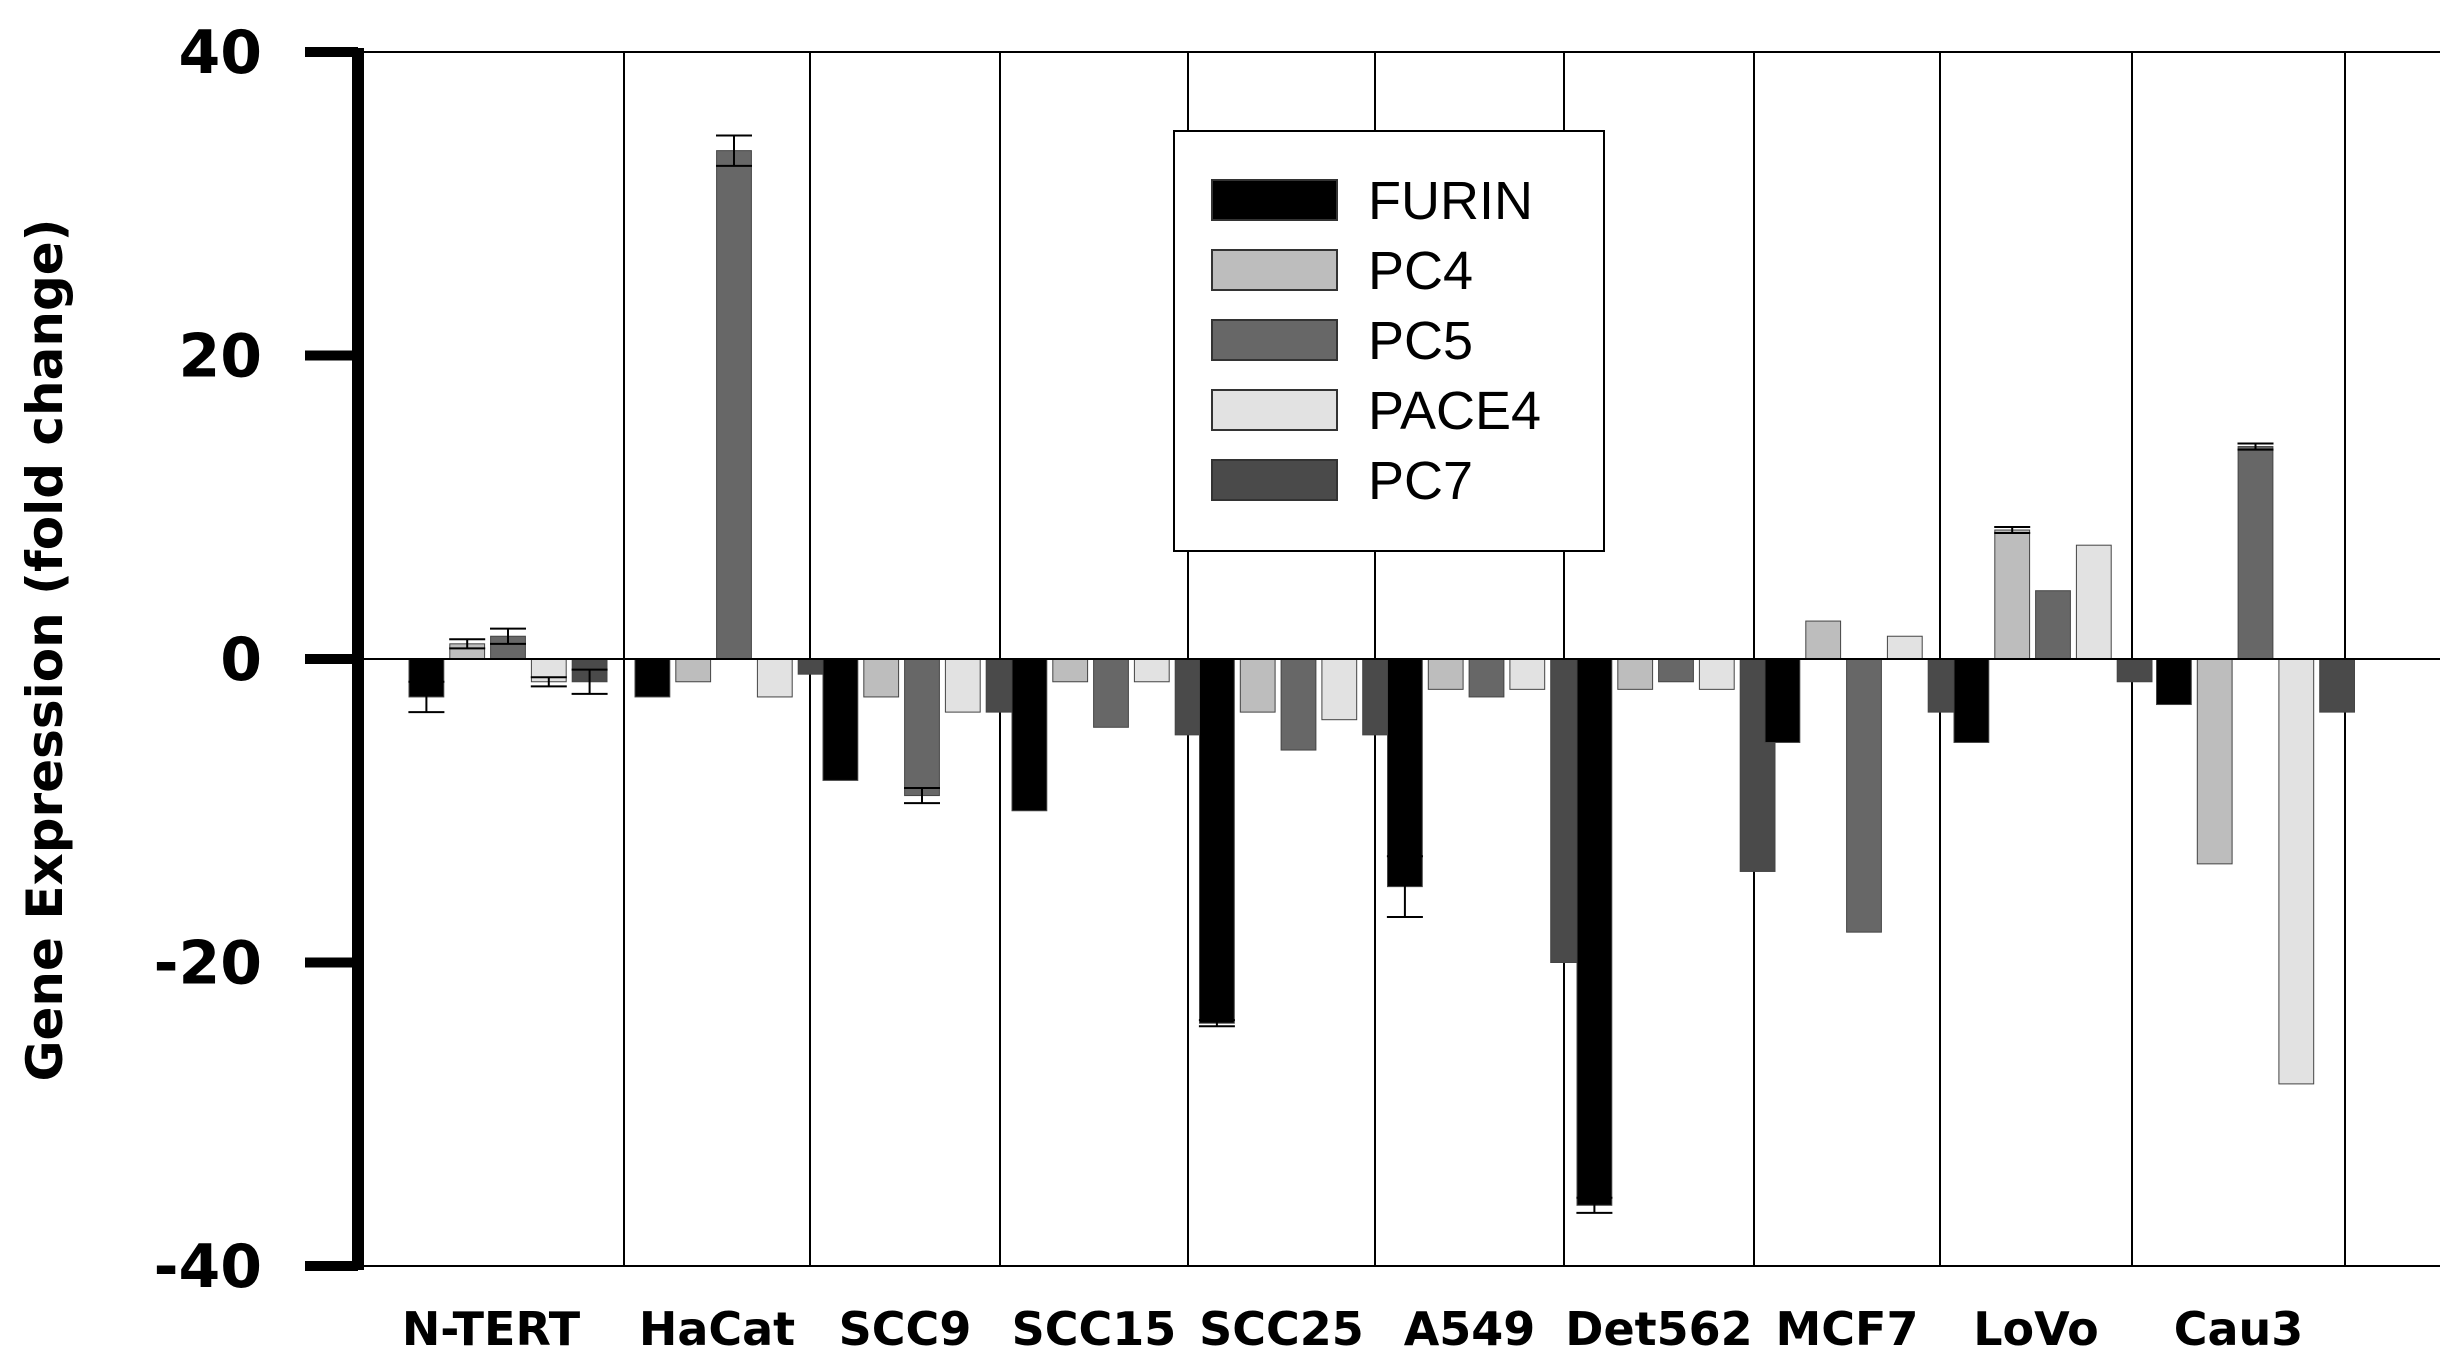  What do you see at coordinates (1217, 841) in the screenshot?
I see `bar-furin-scc25` at bounding box center [1217, 841].